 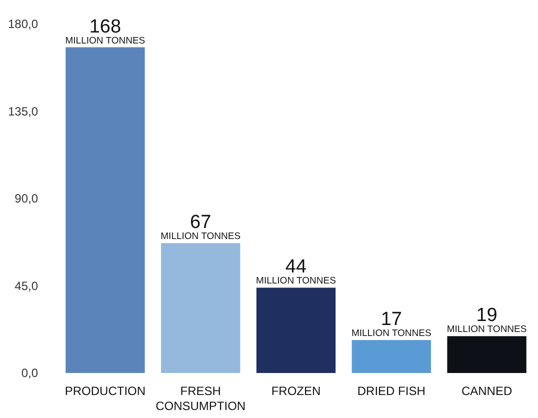 I want to click on y-tick-label: 45,0, so click(x=26, y=285).